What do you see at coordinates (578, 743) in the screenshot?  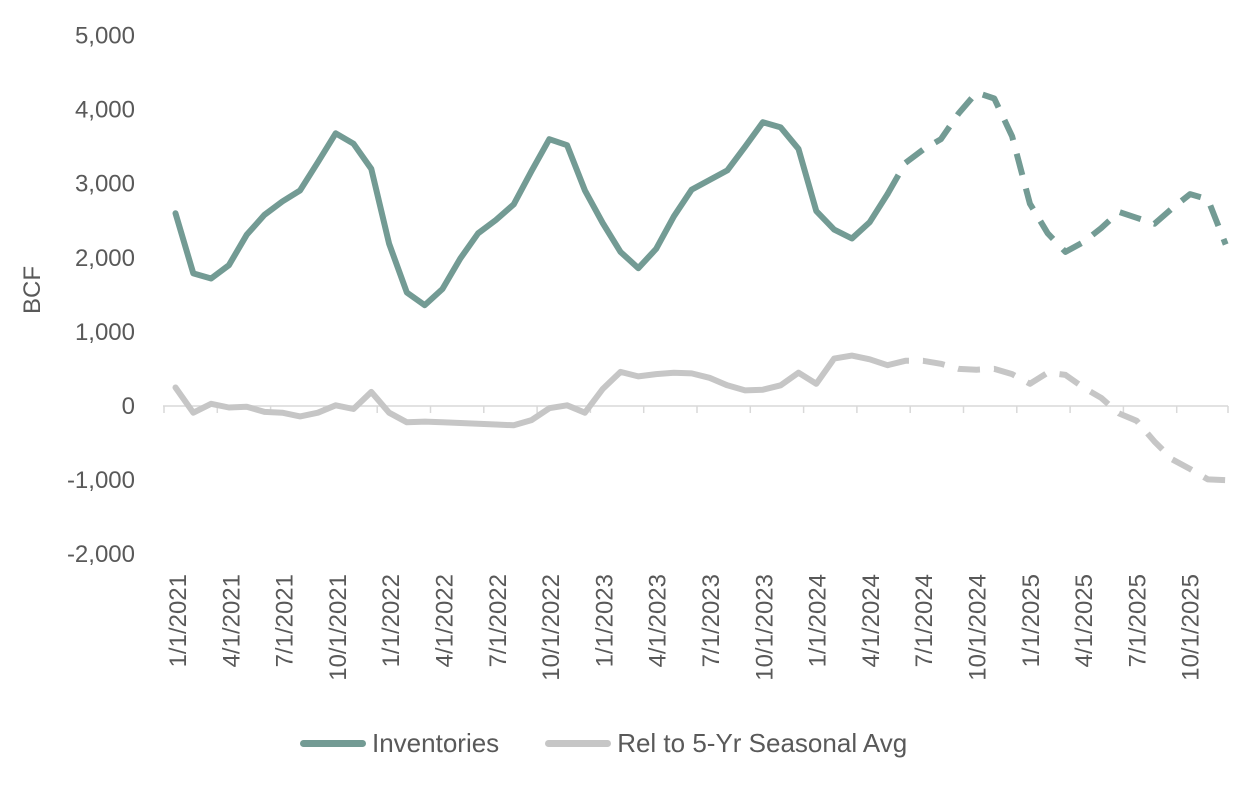 I see `legend-swatch-rel-seasonal-avg` at bounding box center [578, 743].